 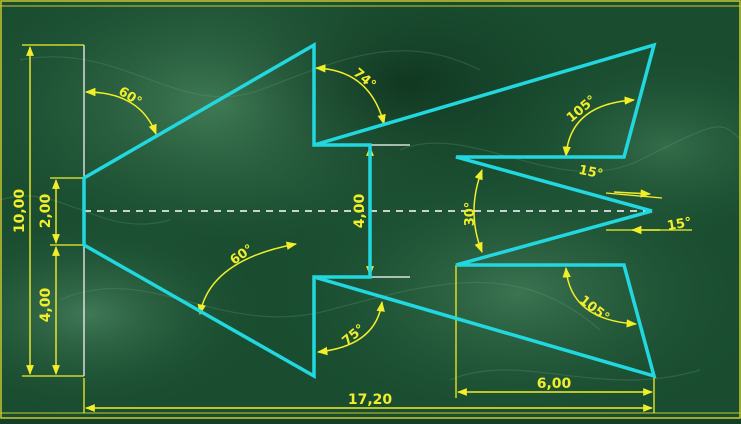 What do you see at coordinates (554, 384) in the screenshot?
I see `tail-length-label: 6,00` at bounding box center [554, 384].